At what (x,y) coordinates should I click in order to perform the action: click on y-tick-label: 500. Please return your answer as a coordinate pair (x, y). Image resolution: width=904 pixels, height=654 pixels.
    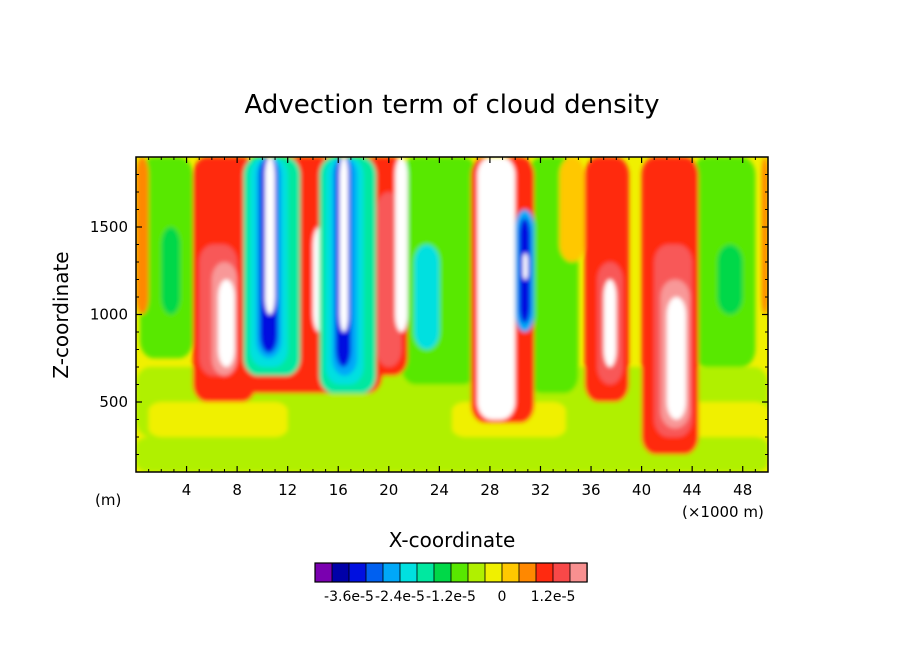
    Looking at the image, I should click on (113, 402).